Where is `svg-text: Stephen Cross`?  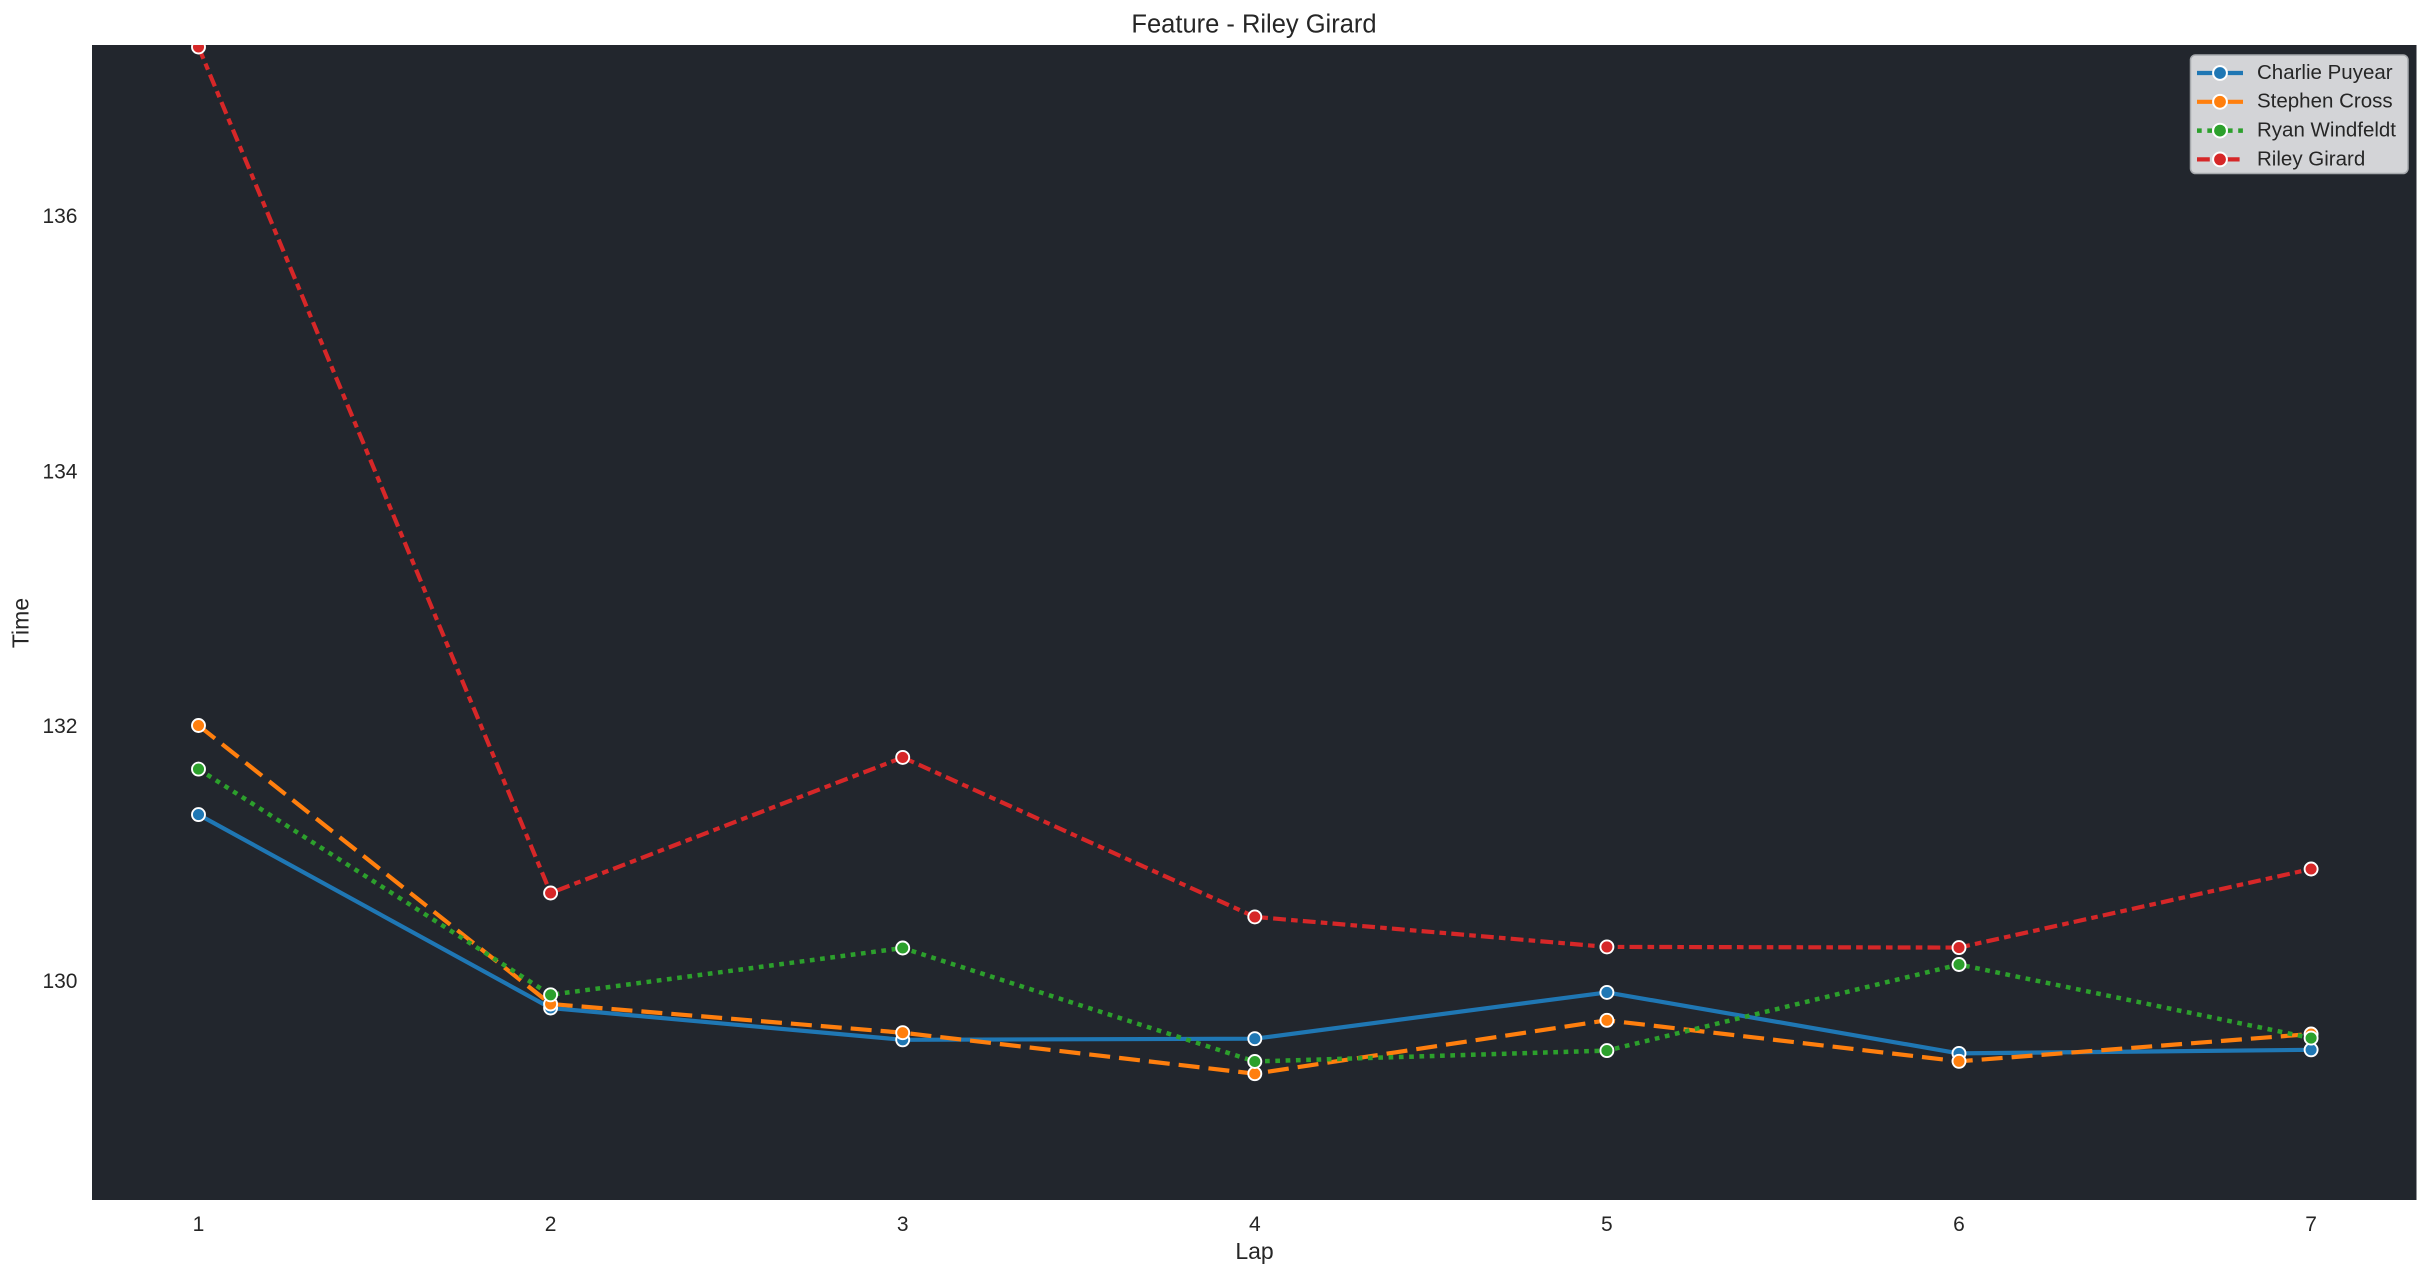
svg-text: Stephen Cross is located at coordinates (2325, 101).